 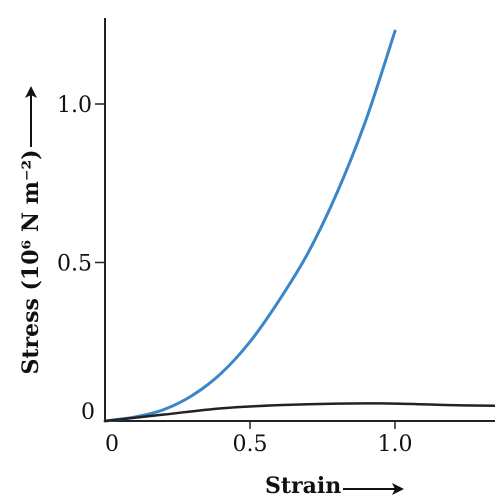 What do you see at coordinates (299, 412) in the screenshot?
I see `series-line-black` at bounding box center [299, 412].